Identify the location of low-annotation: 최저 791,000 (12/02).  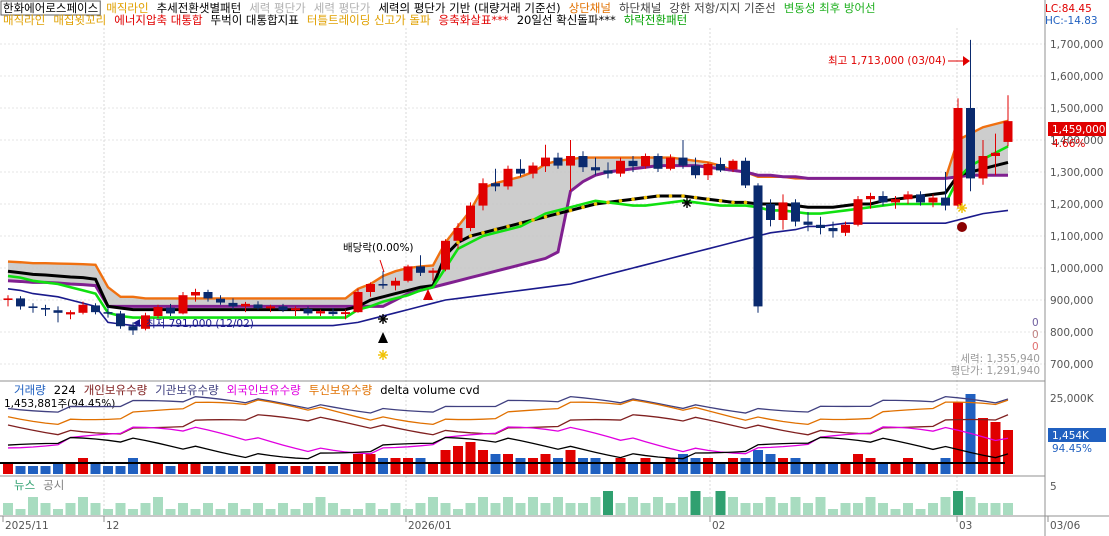
(200, 324).